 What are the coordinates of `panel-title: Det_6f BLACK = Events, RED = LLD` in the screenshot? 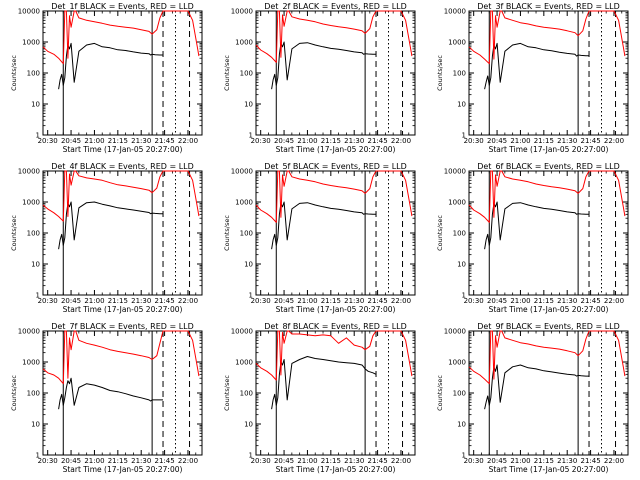 It's located at (548, 166).